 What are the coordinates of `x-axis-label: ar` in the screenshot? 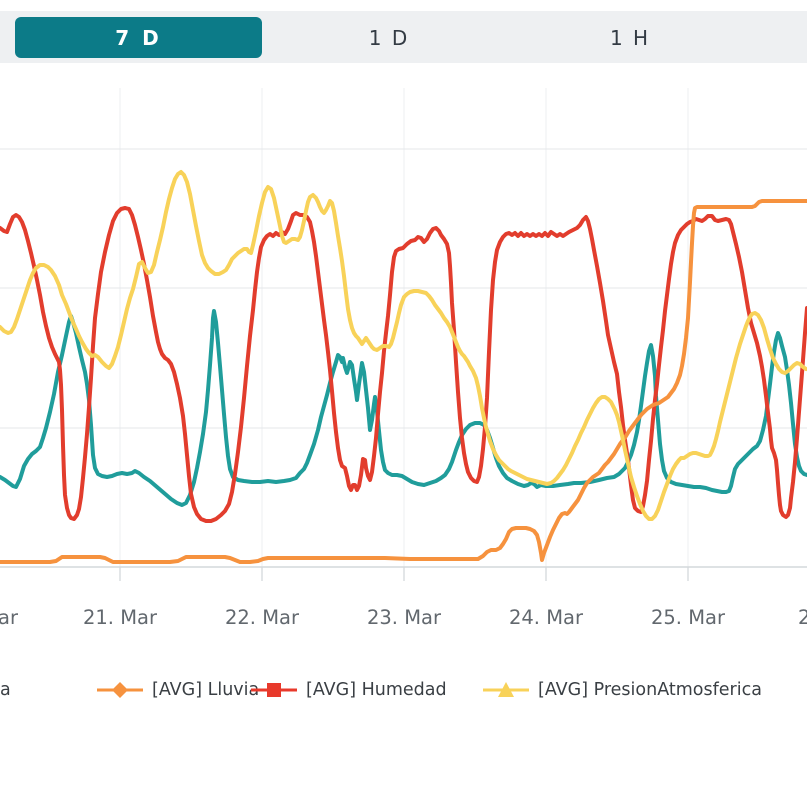 It's located at (9, 617).